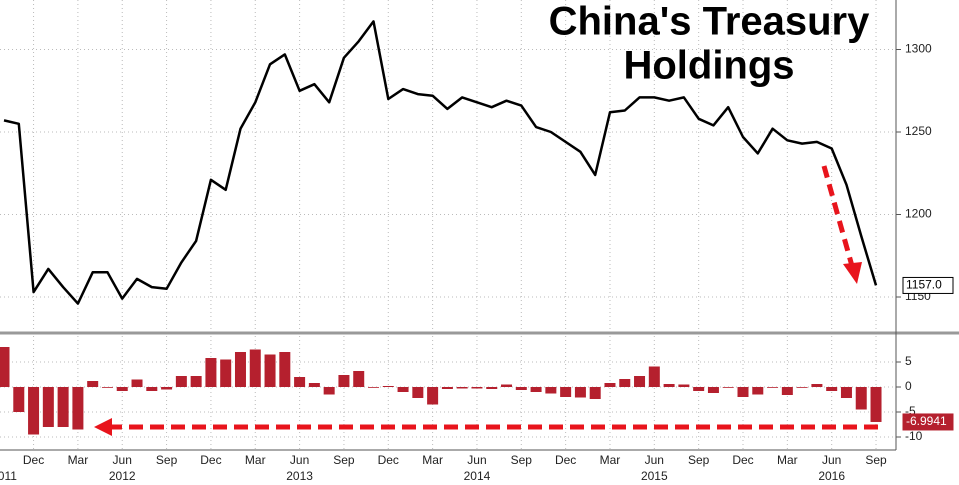  I want to click on x-year-label: 2014, so click(477, 476).